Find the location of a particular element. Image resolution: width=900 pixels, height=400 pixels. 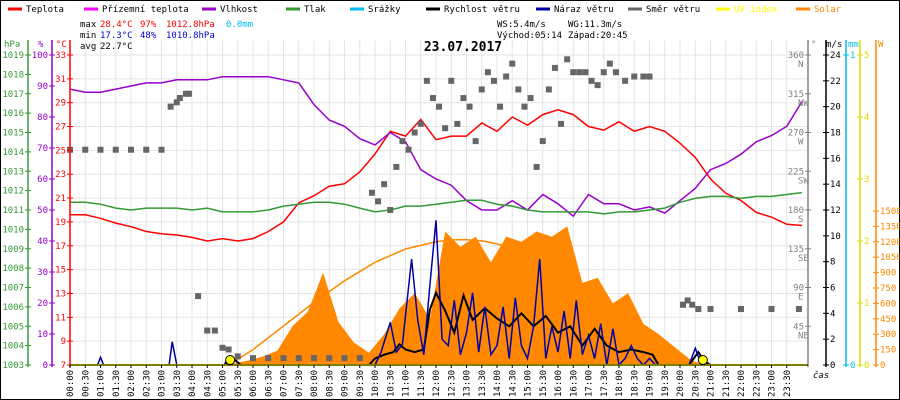

x-axis-label: čas is located at coordinates (821, 375).